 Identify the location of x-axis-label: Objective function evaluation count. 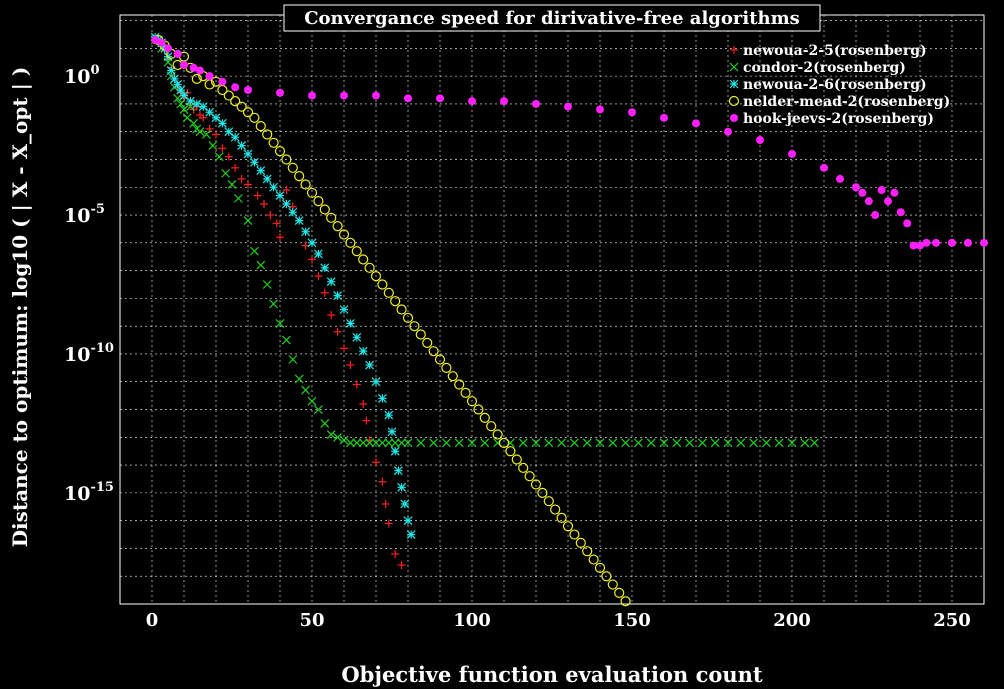
(552, 674).